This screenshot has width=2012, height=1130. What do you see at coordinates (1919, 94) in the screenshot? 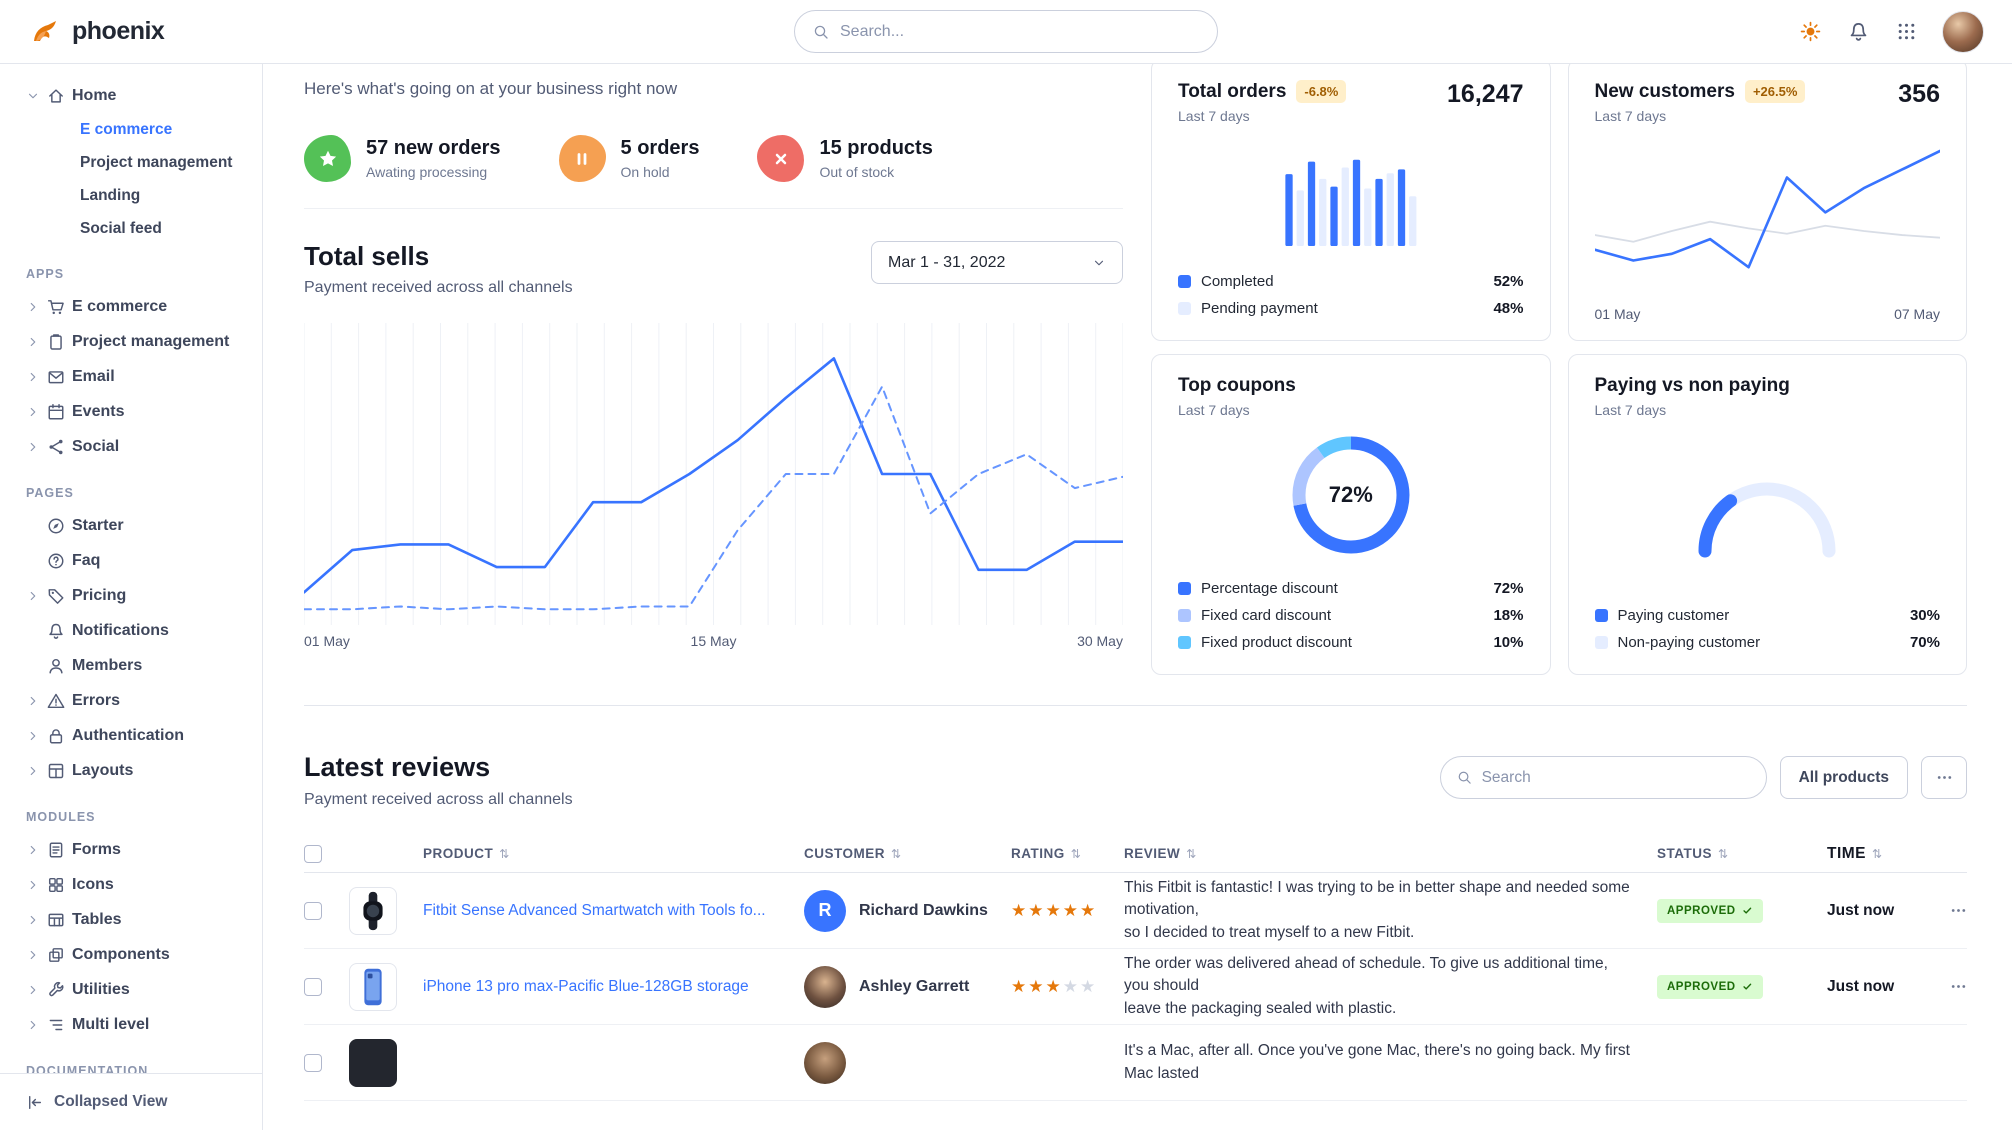
I see `new-customers-value: 356` at bounding box center [1919, 94].